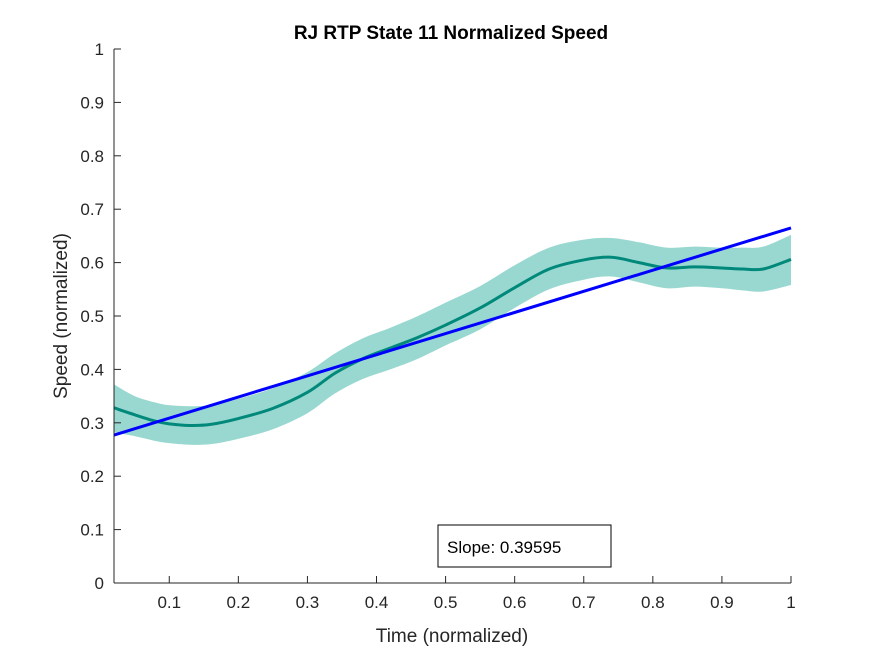  I want to click on x-tick-label: 0.3, so click(308, 602).